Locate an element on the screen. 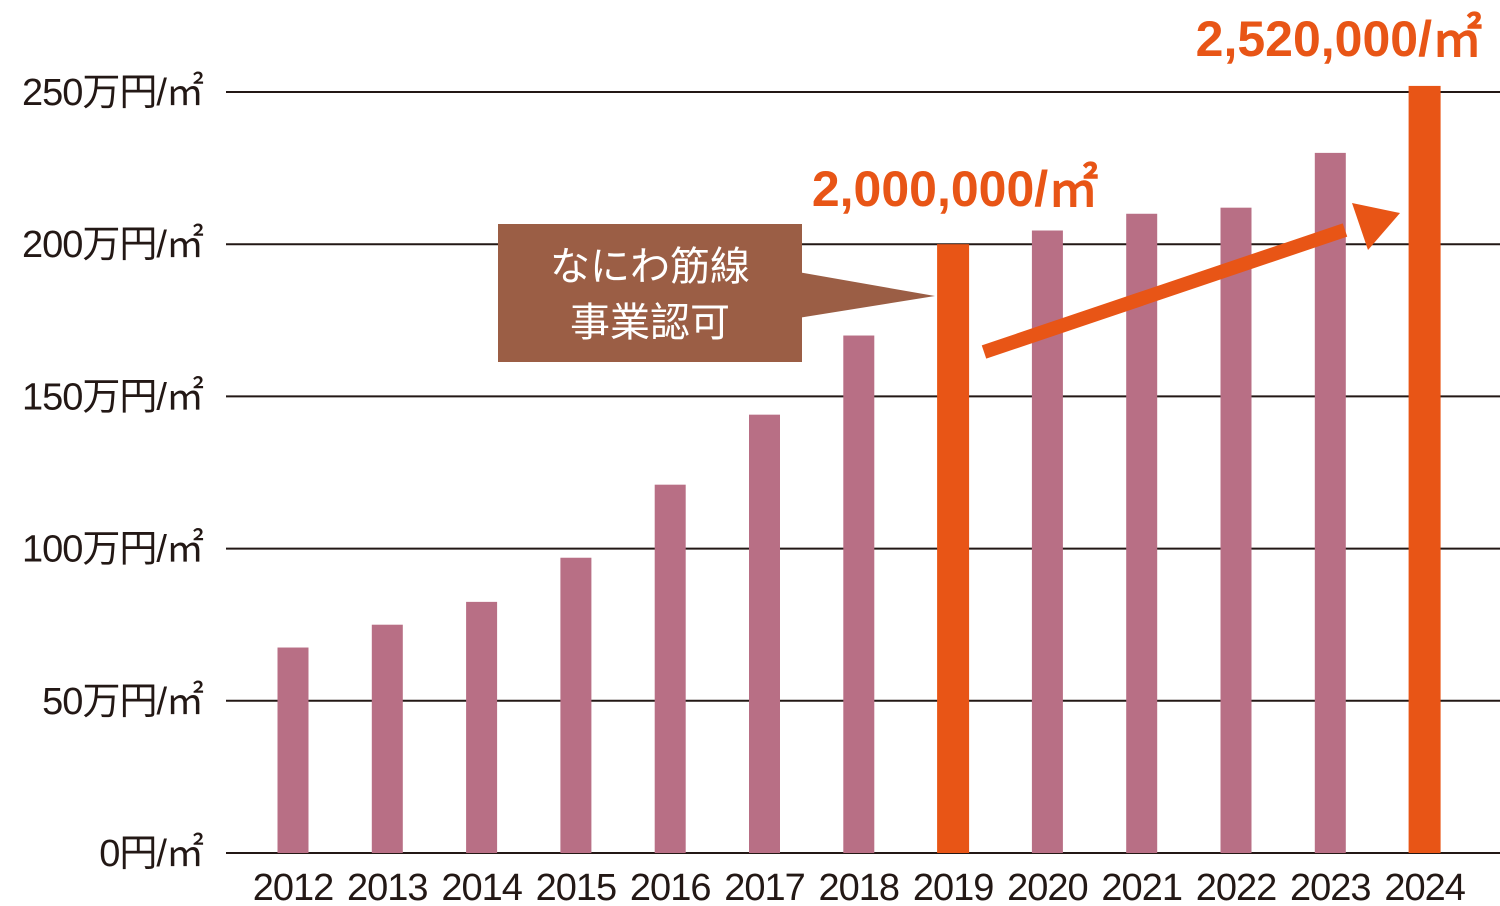 Image resolution: width=1500 pixels, height=906 pixels. x-tick-label: 2022 is located at coordinates (1236, 886).